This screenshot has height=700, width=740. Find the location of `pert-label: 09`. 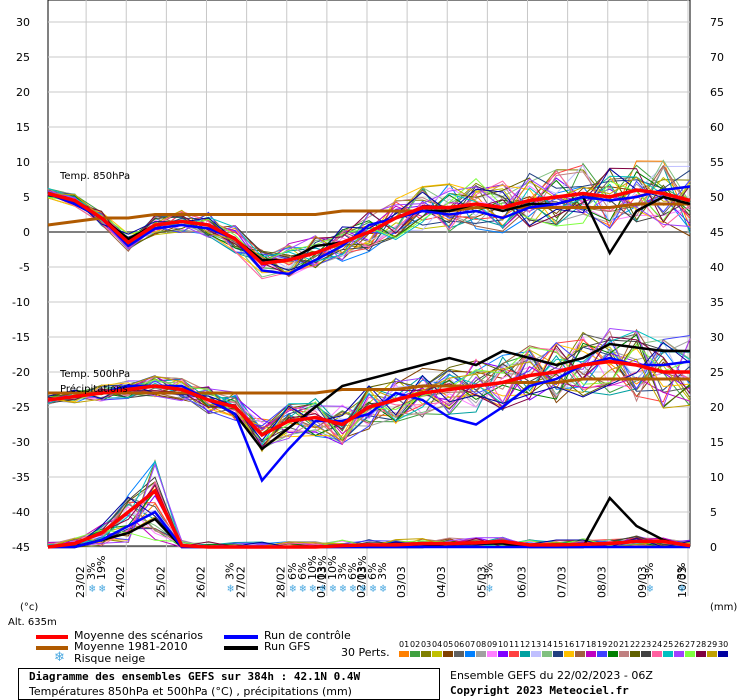

pert-label: 09 is located at coordinates (492, 644).